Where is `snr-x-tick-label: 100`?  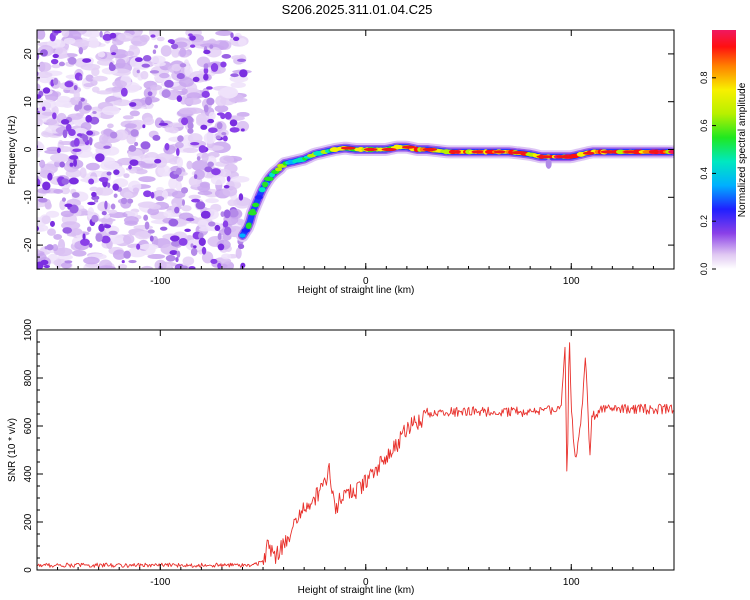 snr-x-tick-label: 100 is located at coordinates (571, 582).